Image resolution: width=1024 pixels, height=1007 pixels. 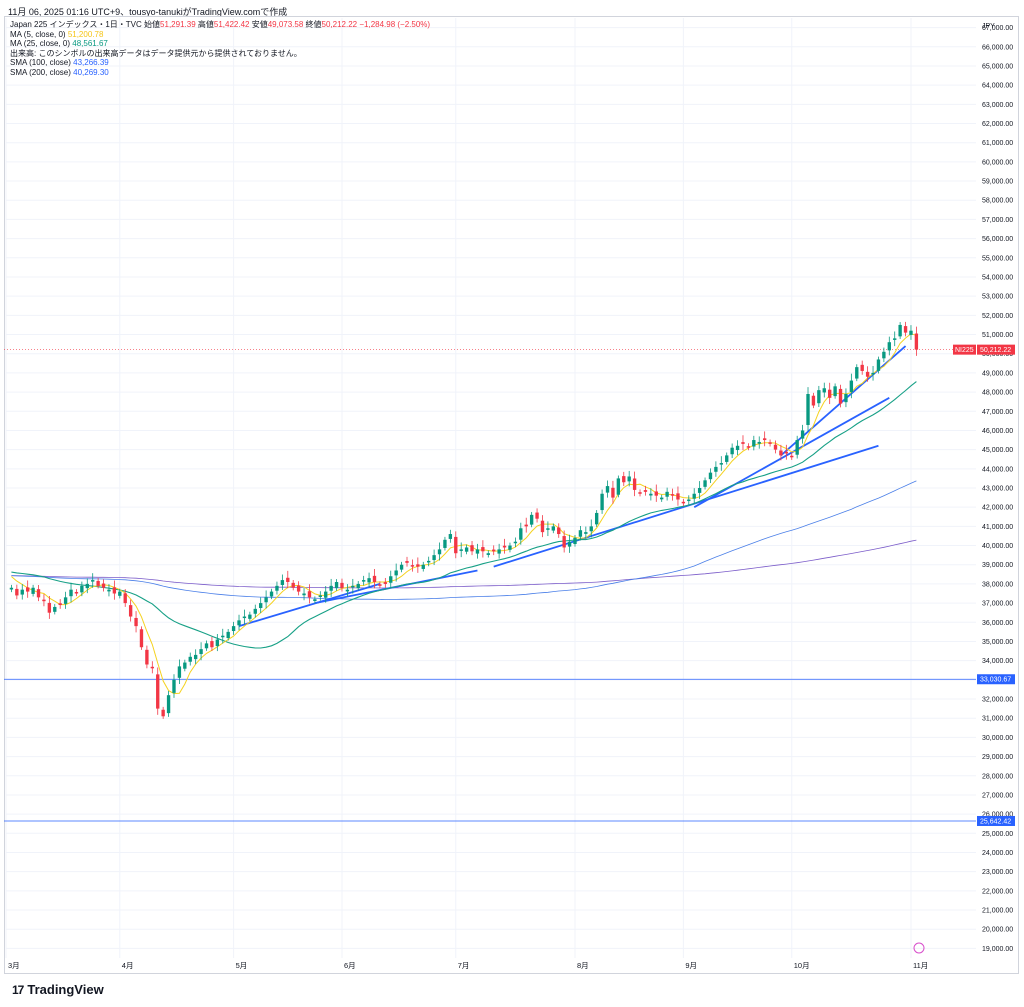 What do you see at coordinates (997, 623) in the screenshot?
I see `y-tick-label: 36,000.00` at bounding box center [997, 623].